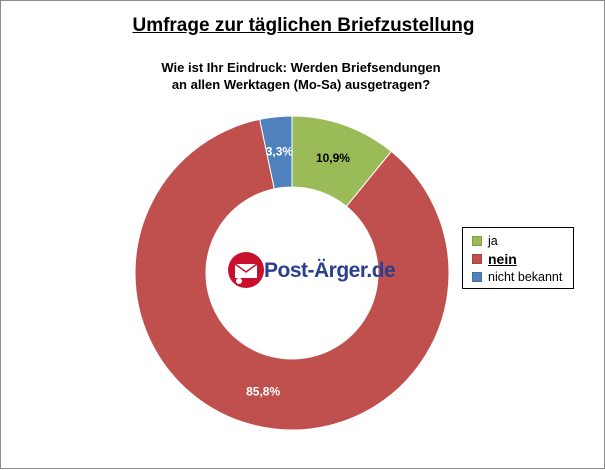  I want to click on legend-item-nein: nein, so click(522, 259).